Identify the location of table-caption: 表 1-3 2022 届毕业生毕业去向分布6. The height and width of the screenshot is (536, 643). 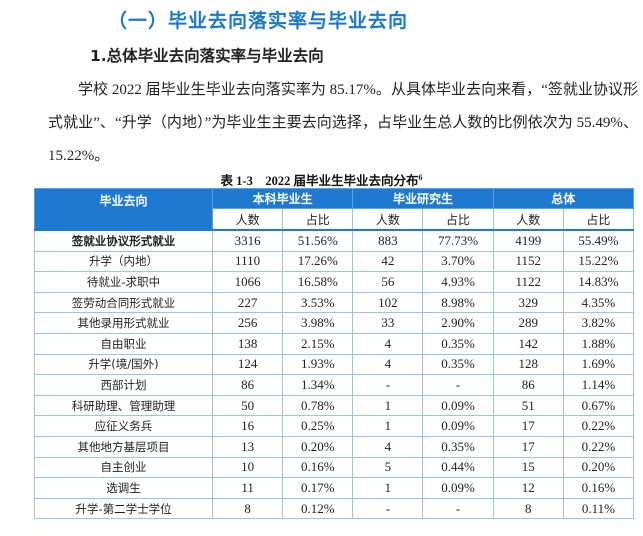
(321, 179).